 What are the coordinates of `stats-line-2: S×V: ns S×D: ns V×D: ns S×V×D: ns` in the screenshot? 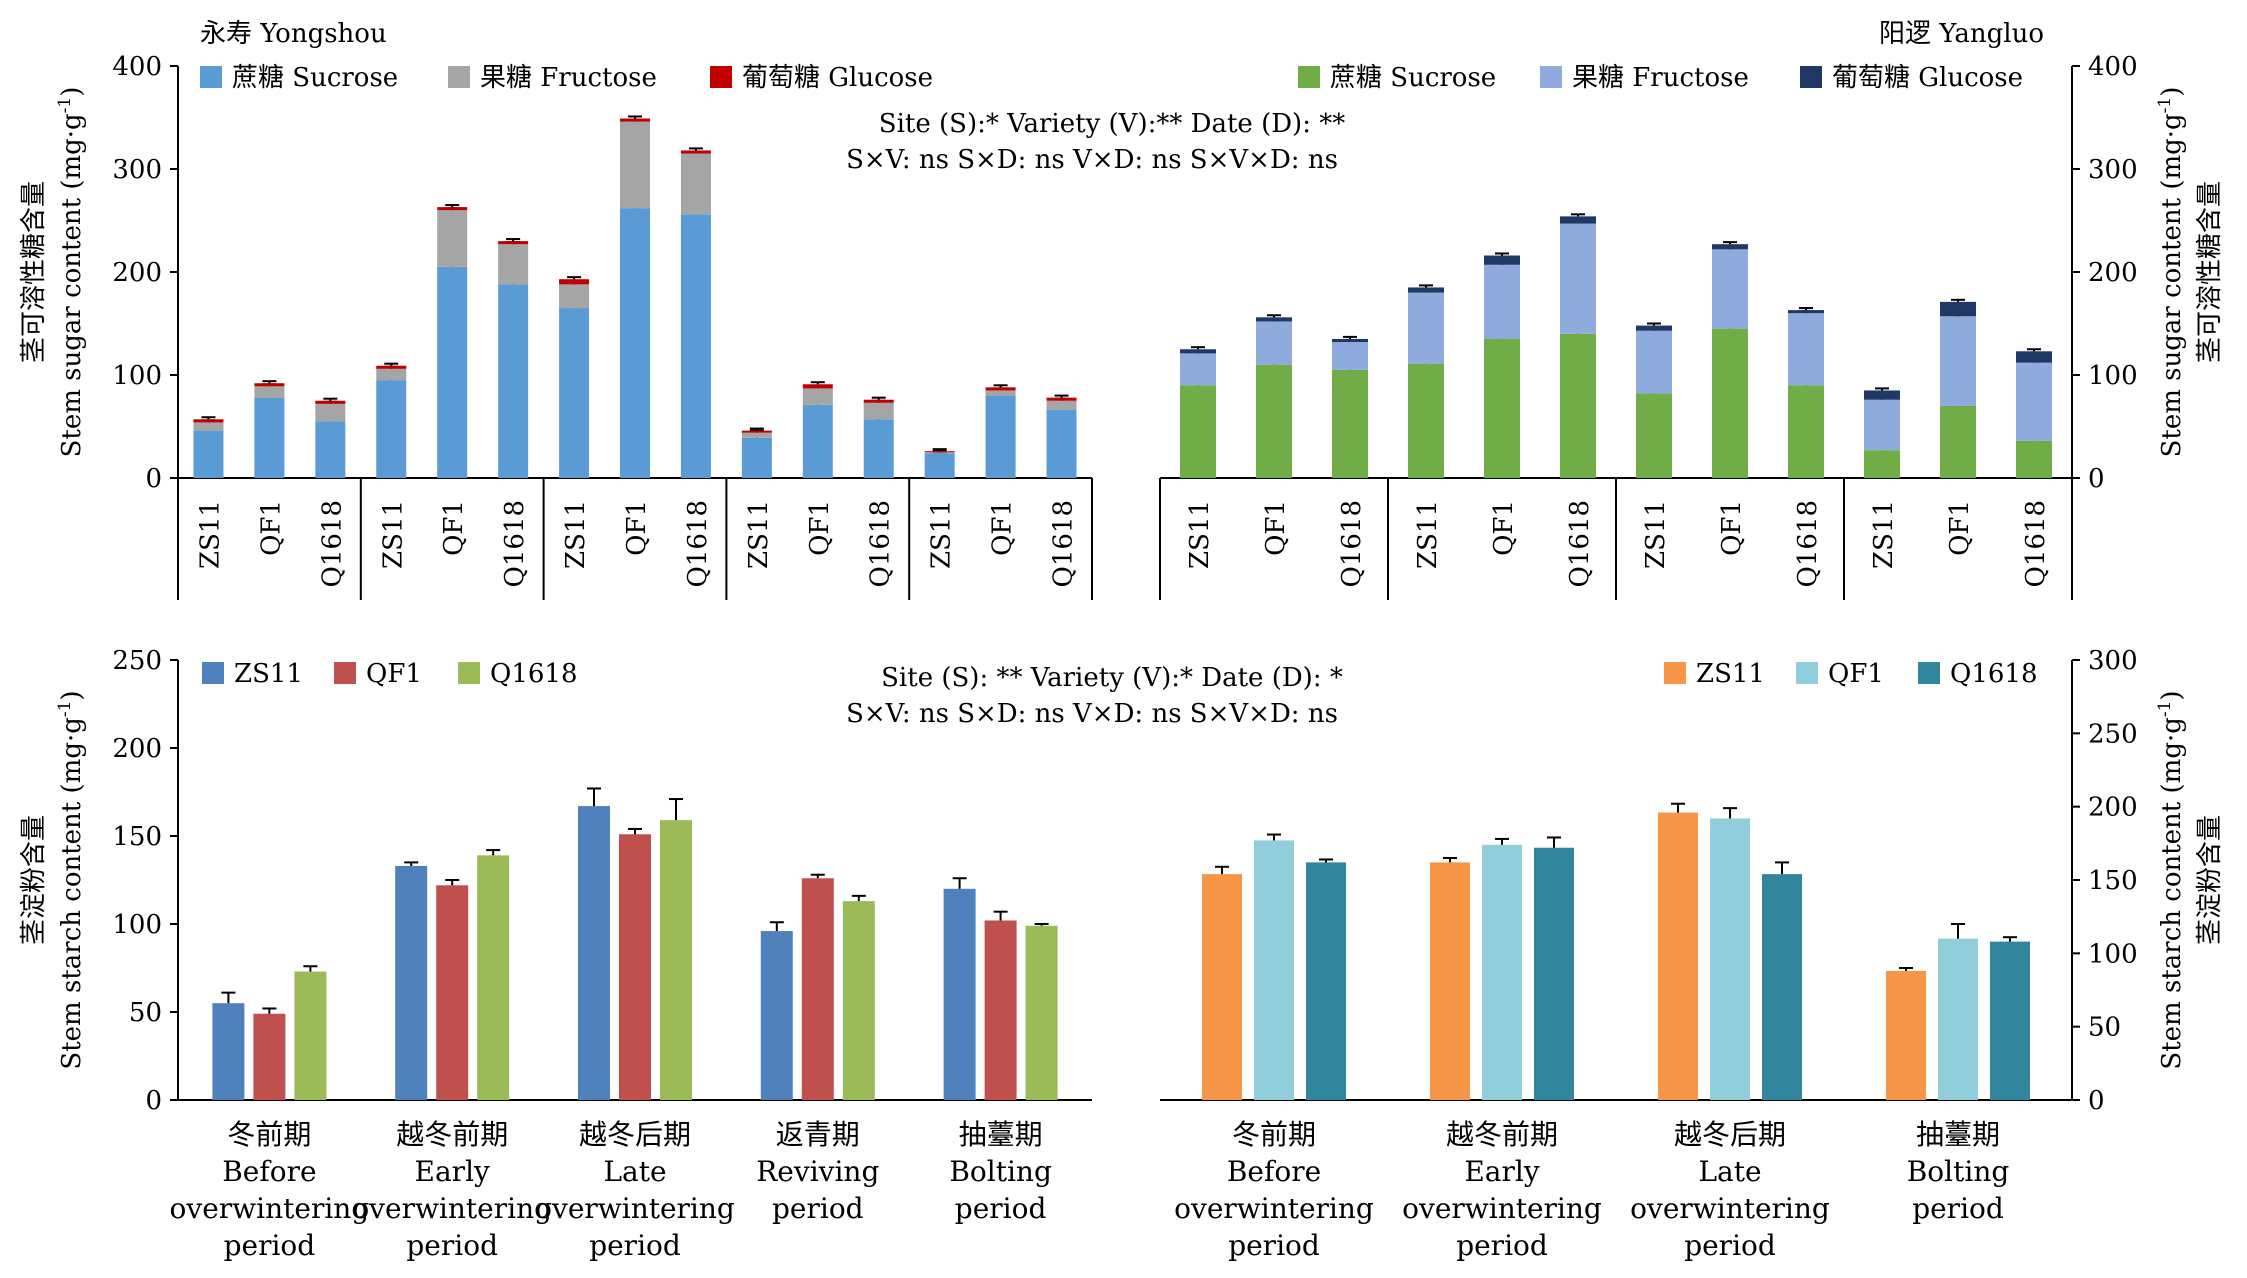 It's located at (1092, 160).